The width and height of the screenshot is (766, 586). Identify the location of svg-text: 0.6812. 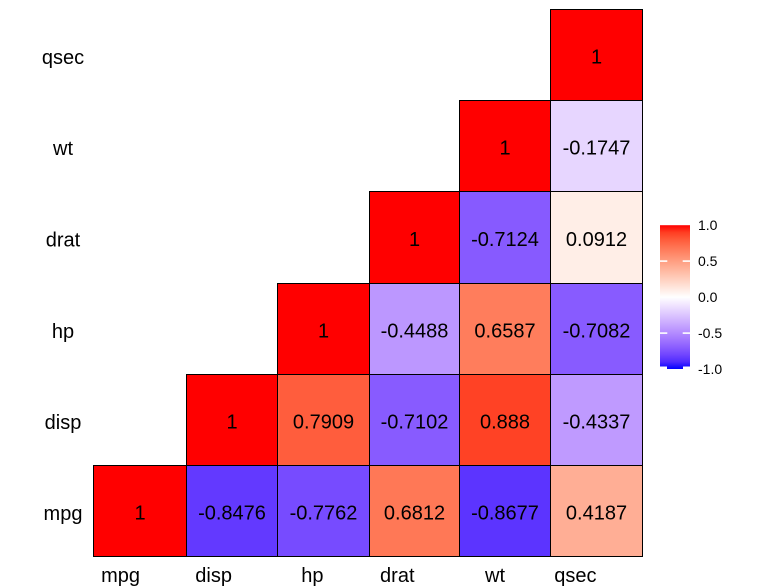
(414, 514).